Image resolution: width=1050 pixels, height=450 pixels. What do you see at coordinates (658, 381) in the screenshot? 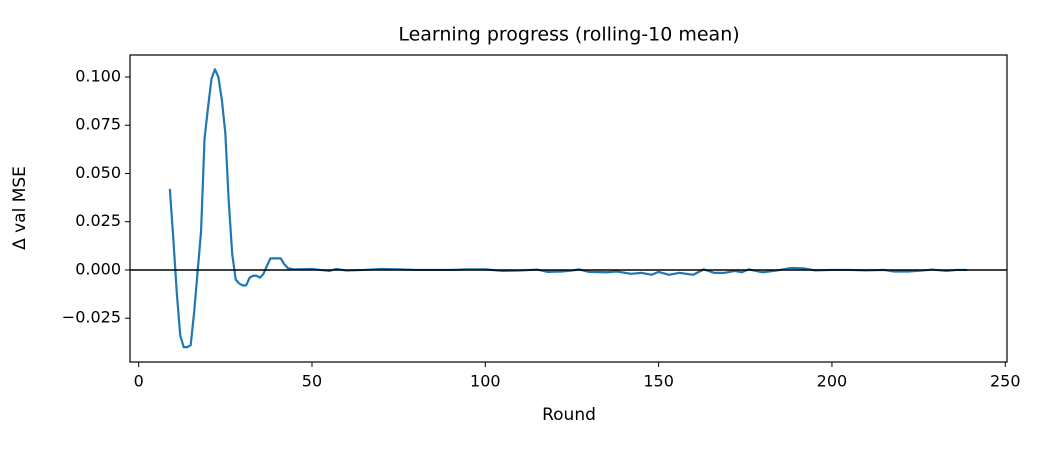
I see `x-tick-label: 150` at bounding box center [658, 381].